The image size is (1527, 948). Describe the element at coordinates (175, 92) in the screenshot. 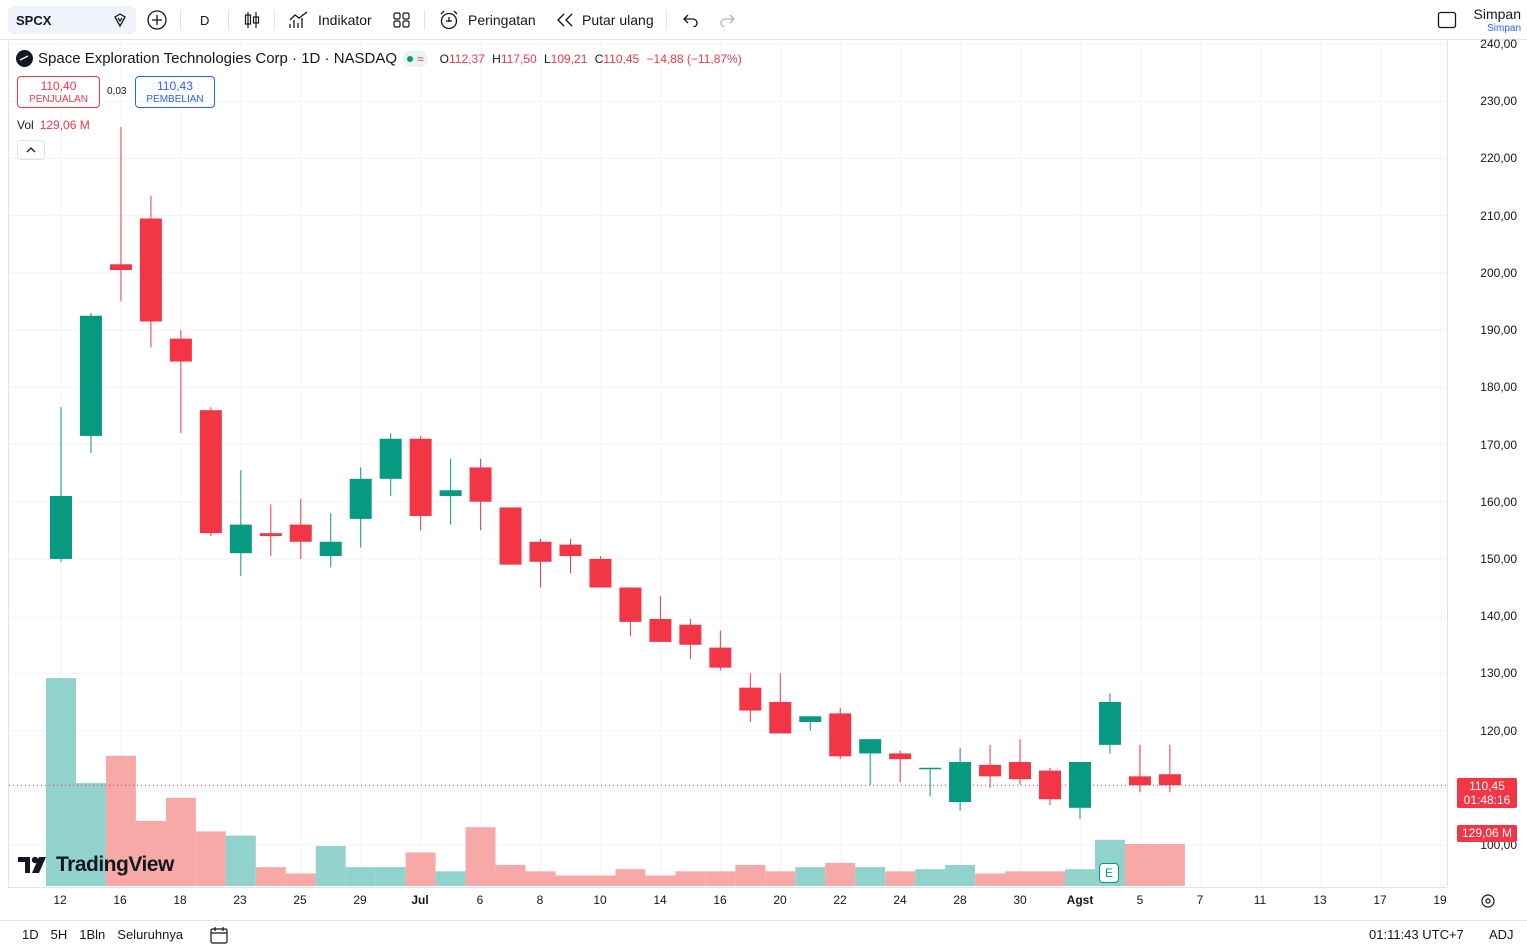

I see `buy-button: 110,43 PEMBELIAN` at that location.